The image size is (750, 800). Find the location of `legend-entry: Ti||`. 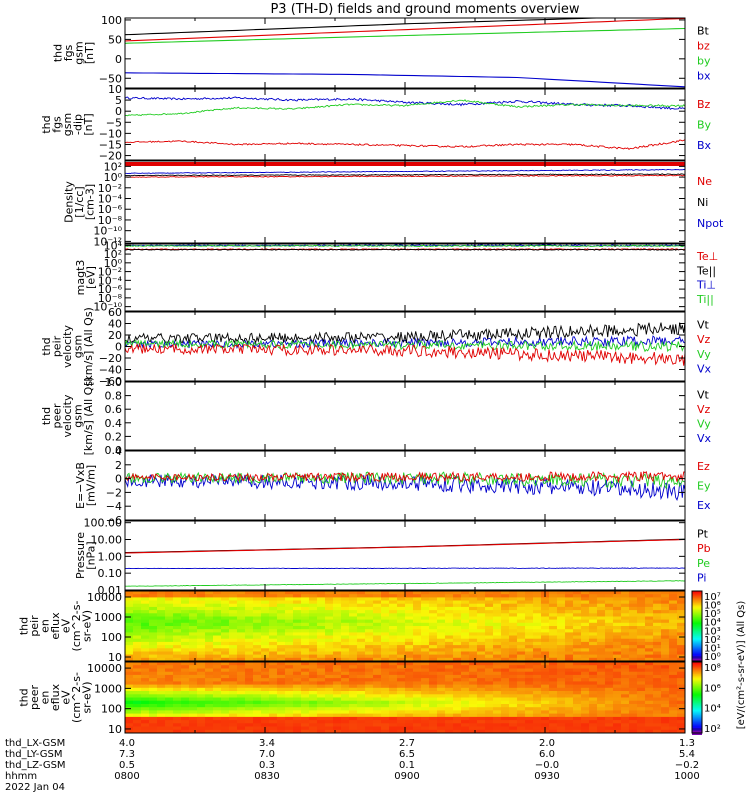

legend-entry: Ti|| is located at coordinates (705, 299).